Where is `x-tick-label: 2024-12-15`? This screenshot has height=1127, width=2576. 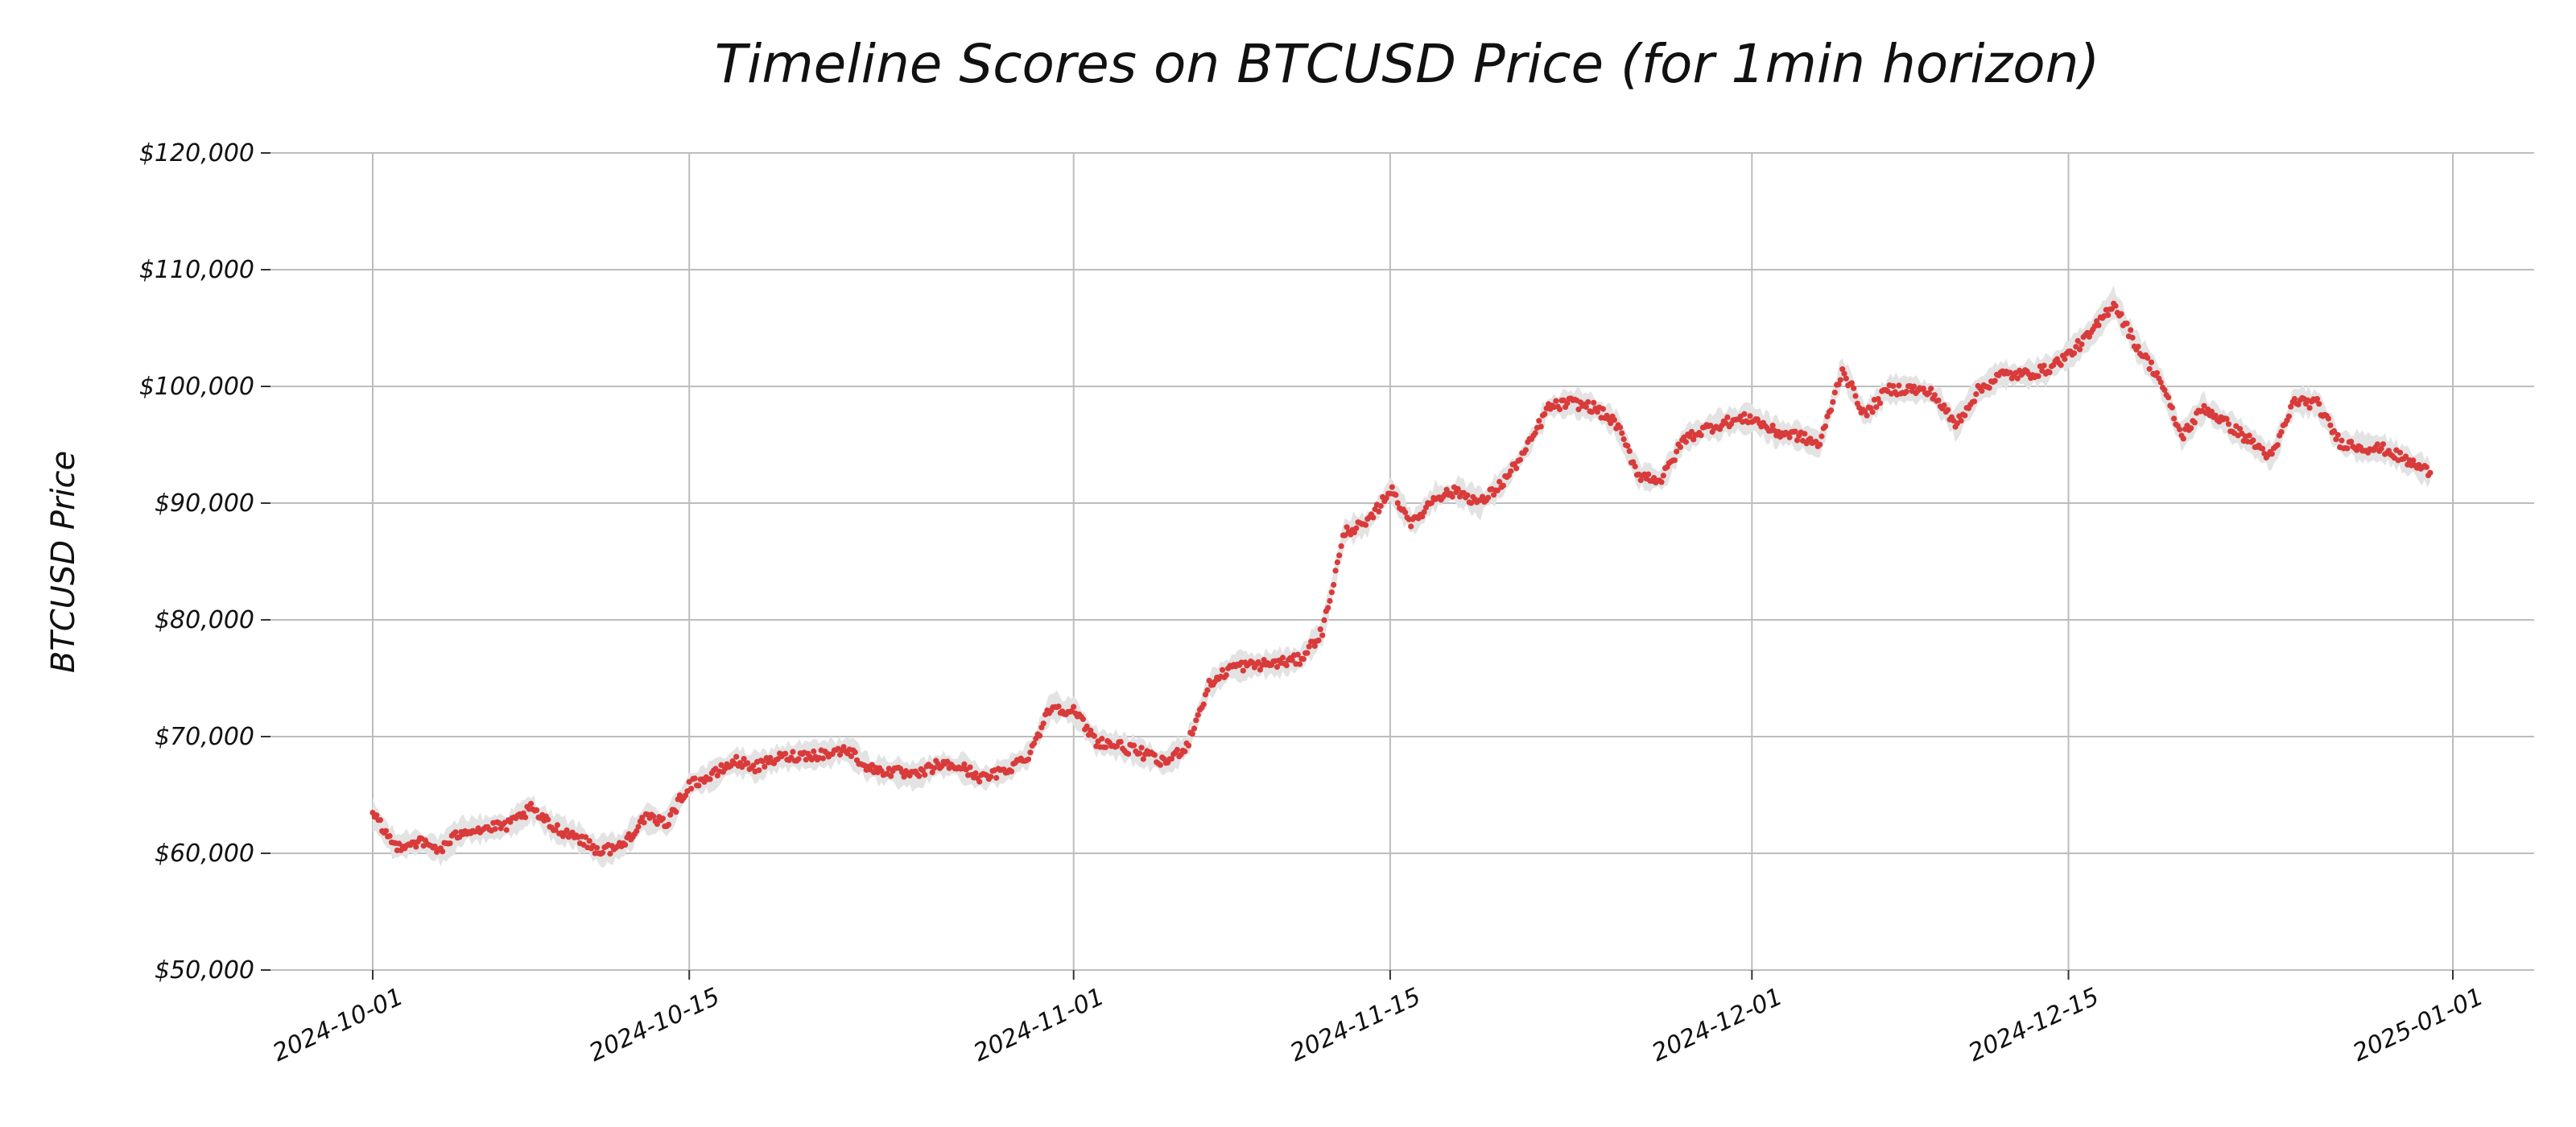 x-tick-label: 2024-12-15 is located at coordinates (2033, 1025).